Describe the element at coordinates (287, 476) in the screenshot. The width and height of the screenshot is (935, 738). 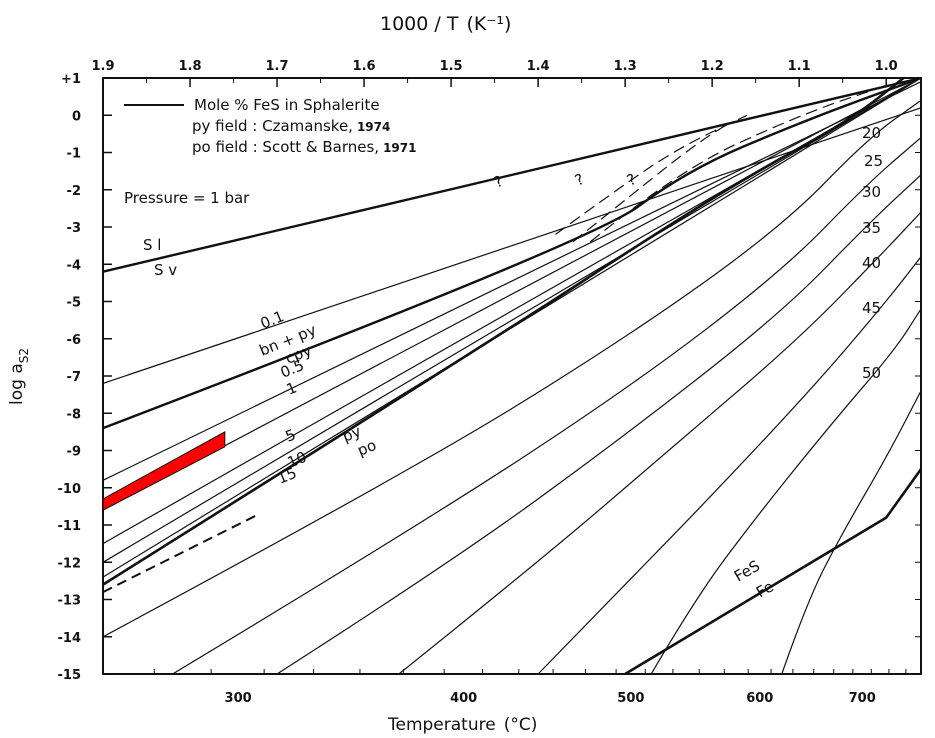
I see `iso-label-15: 15` at that location.